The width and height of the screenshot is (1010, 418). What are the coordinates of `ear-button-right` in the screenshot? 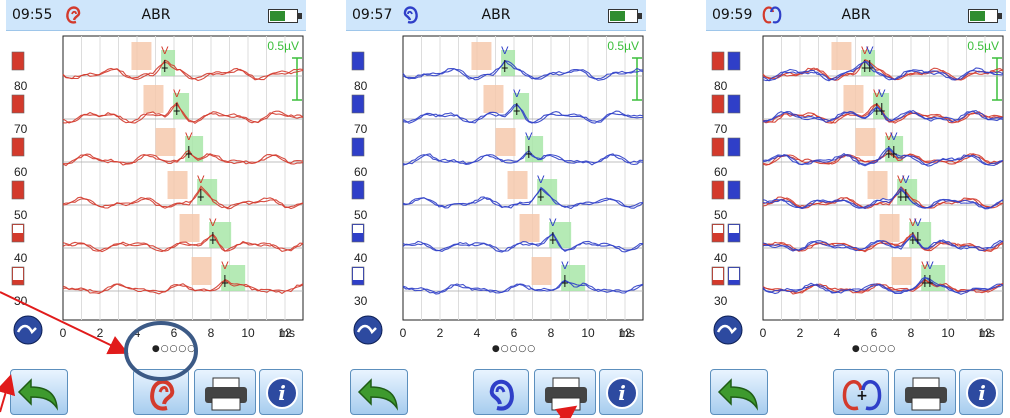 It's located at (161, 392).